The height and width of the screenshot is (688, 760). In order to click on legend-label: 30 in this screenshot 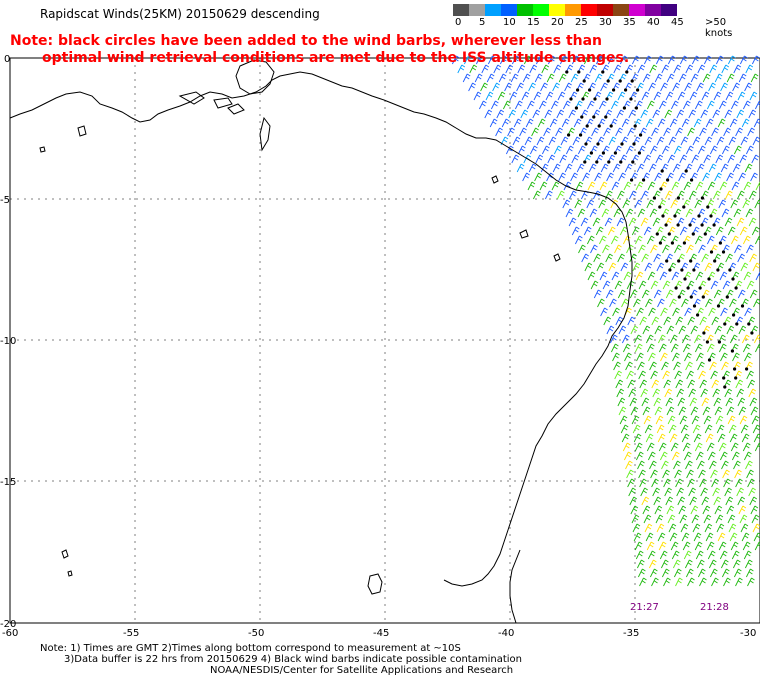, I will do `click(605, 22)`.